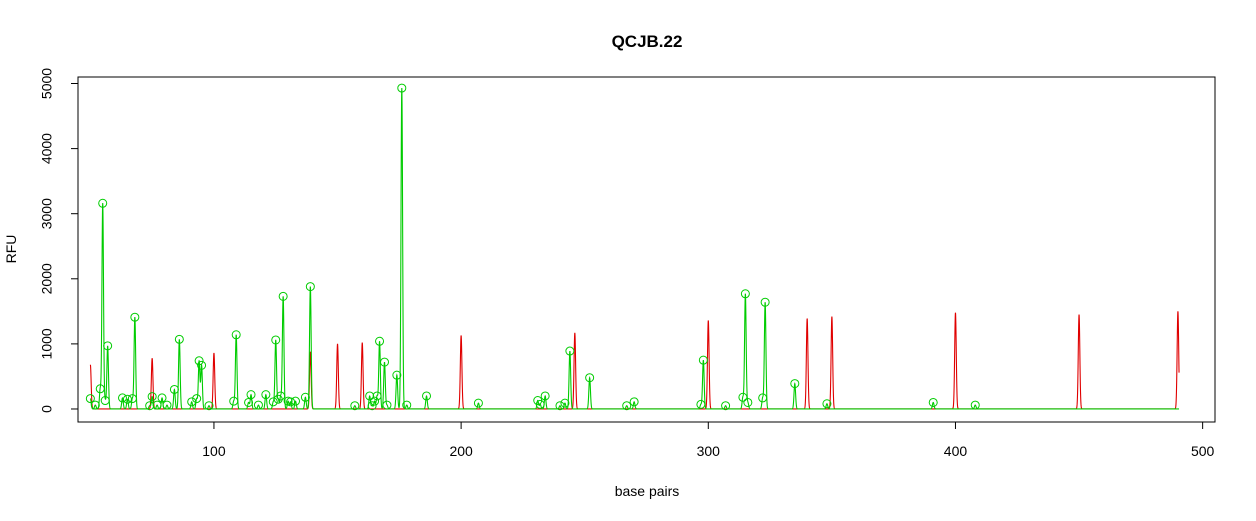 Image resolution: width=1256 pixels, height=521 pixels. I want to click on y-tick-label: 2000, so click(47, 278).